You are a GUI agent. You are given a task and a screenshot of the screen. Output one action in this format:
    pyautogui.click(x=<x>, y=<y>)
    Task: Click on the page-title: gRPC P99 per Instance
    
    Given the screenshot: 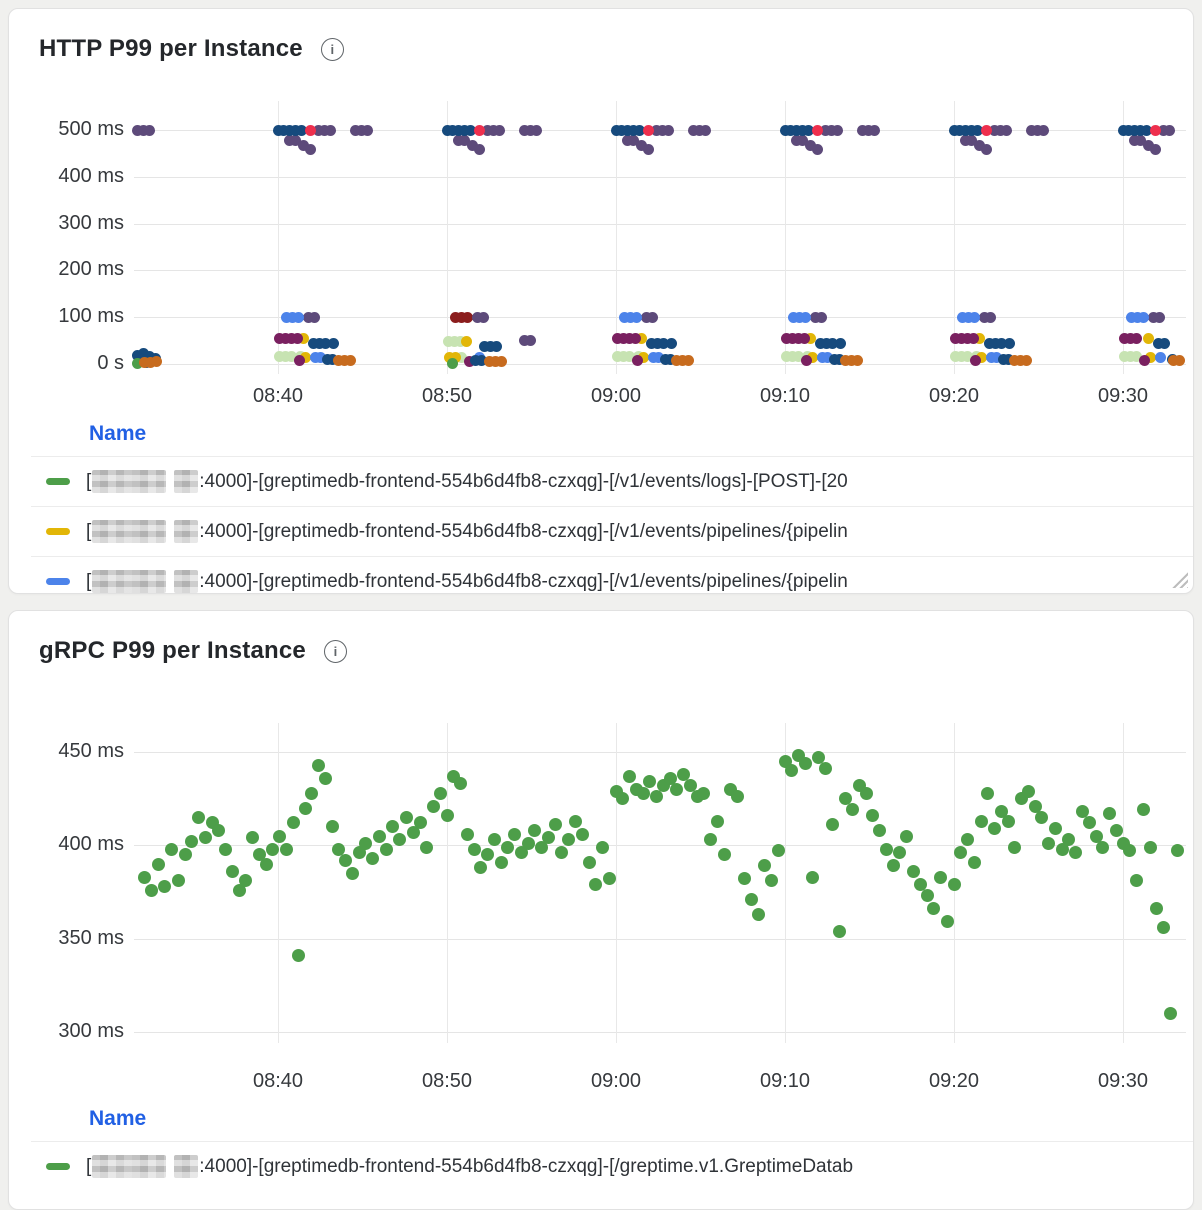 What is the action you would take?
    pyautogui.click(x=172, y=650)
    